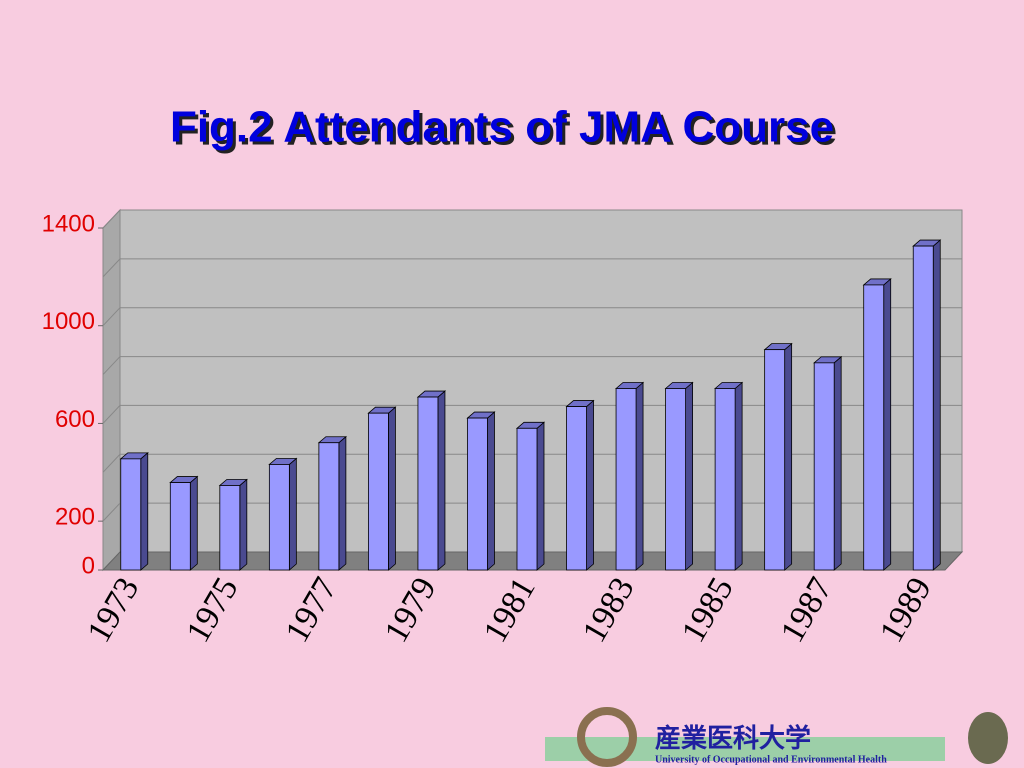  Describe the element at coordinates (502, 127) in the screenshot. I see `chart-title: Fig.2 Attendants of JMA Course` at that location.